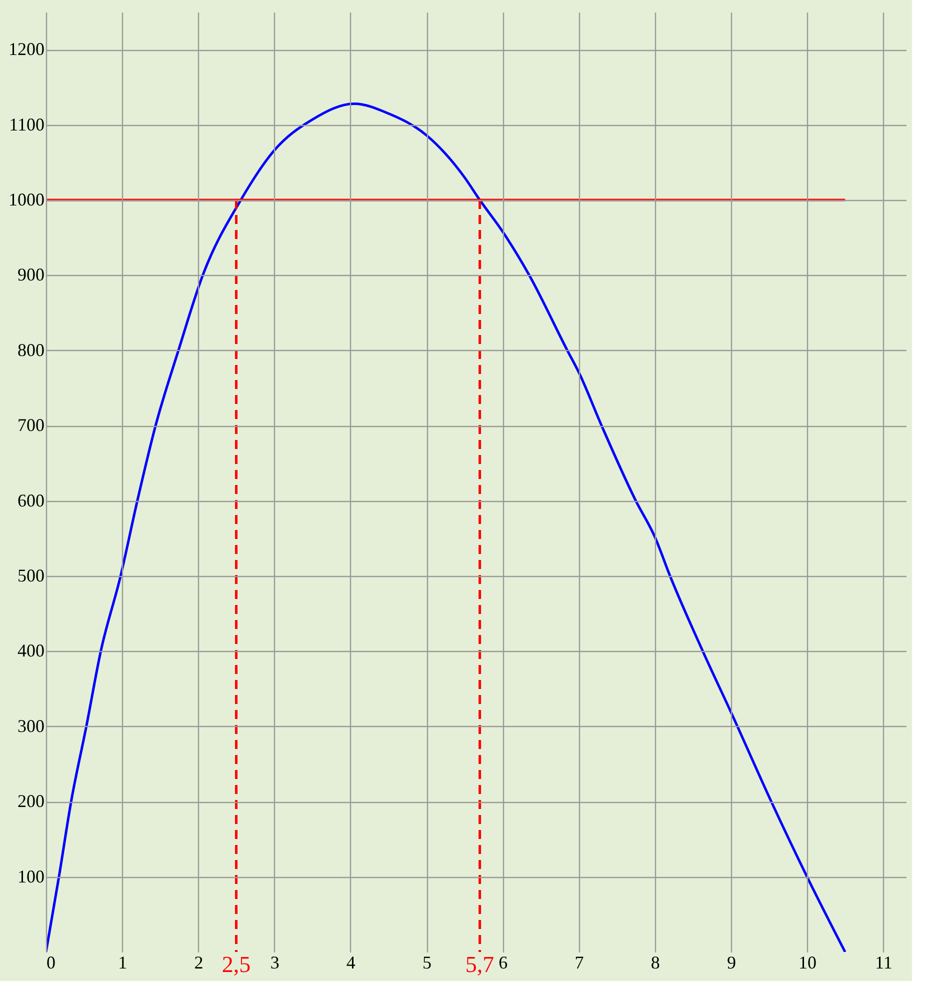  I want to click on x-tick-label: 9, so click(731, 962).